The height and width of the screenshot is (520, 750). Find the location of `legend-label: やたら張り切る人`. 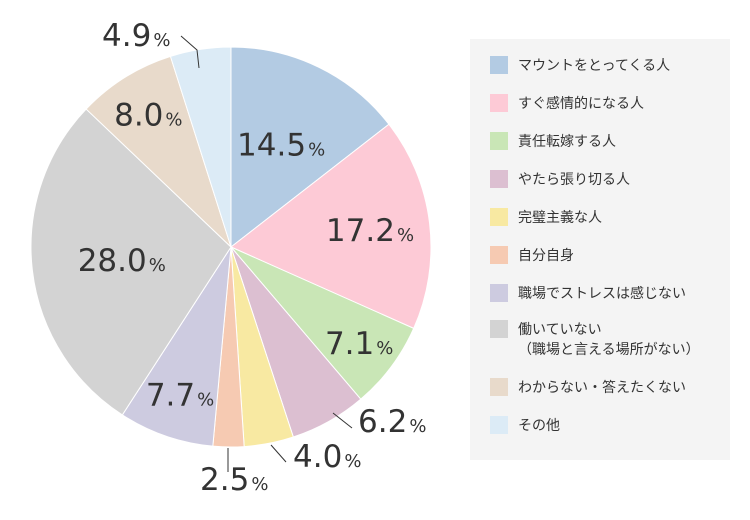

legend-label: やたら張り切る人 is located at coordinates (574, 180).